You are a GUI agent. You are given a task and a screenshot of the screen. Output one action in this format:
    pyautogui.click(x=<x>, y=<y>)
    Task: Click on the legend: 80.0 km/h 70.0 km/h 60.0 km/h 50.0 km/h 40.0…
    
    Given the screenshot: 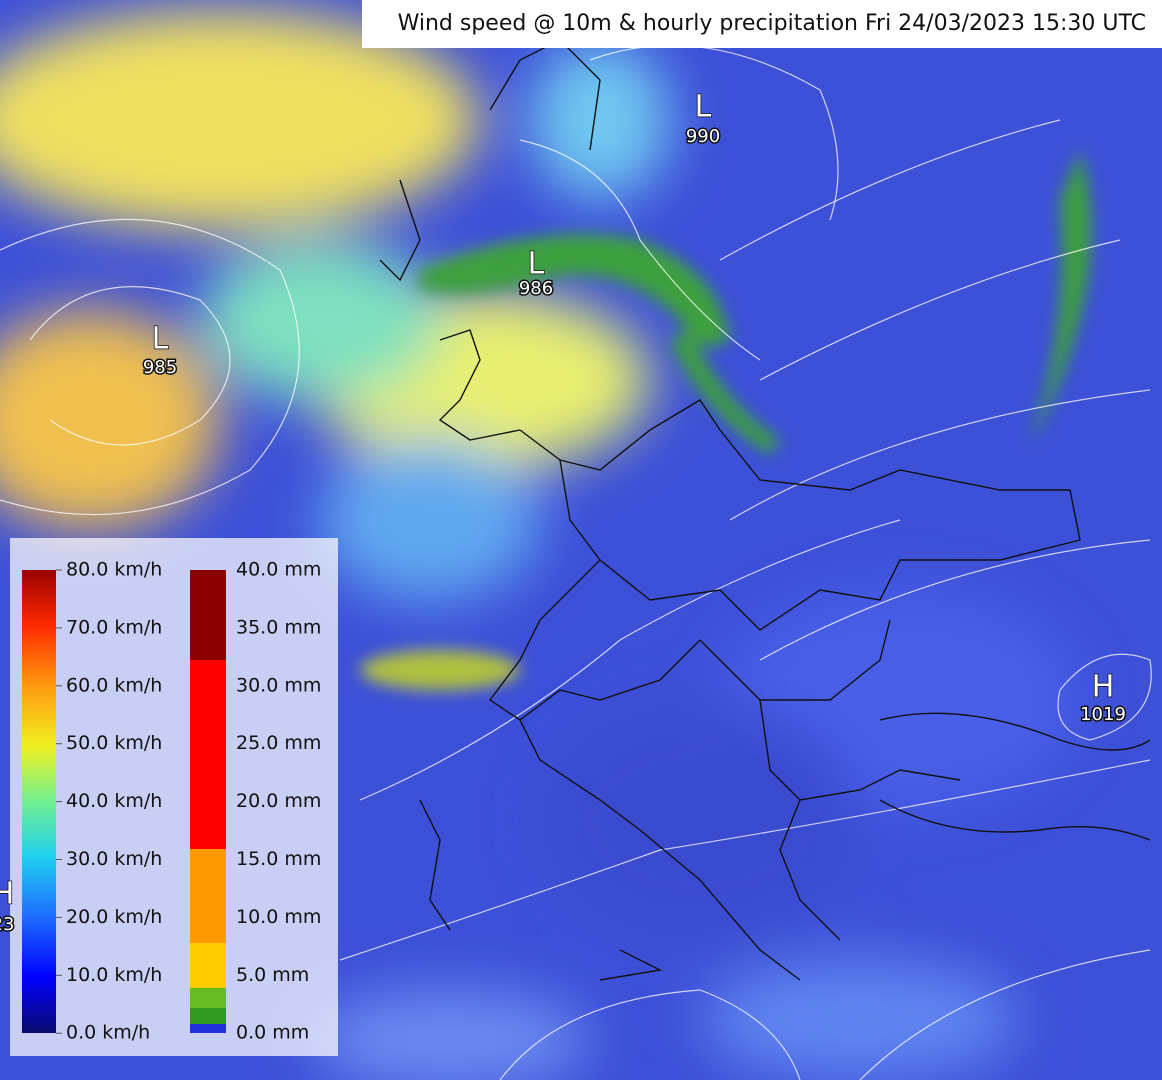 What is the action you would take?
    pyautogui.click(x=174, y=797)
    